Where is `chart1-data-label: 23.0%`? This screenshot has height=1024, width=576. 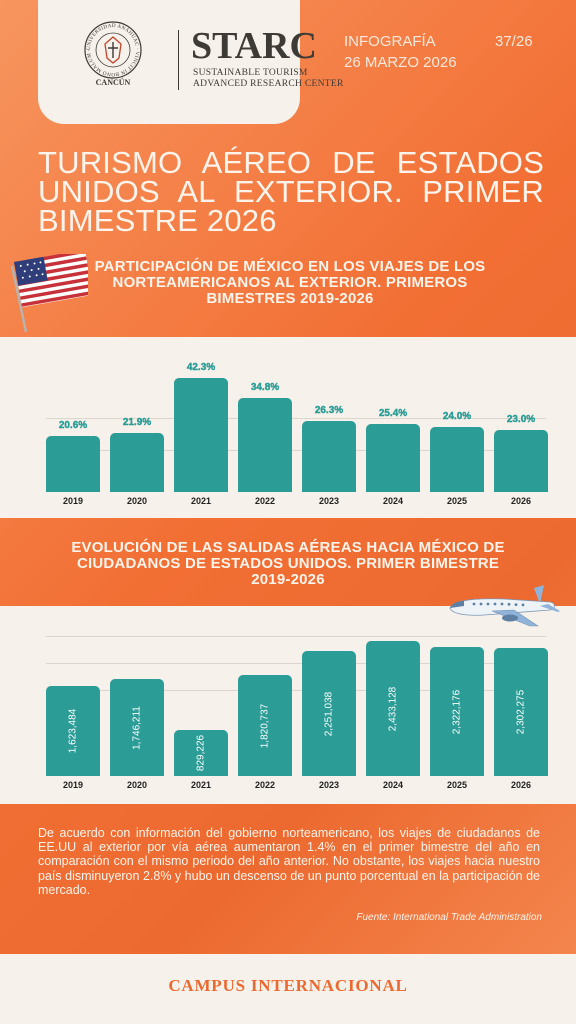 chart1-data-label: 23.0% is located at coordinates (521, 419).